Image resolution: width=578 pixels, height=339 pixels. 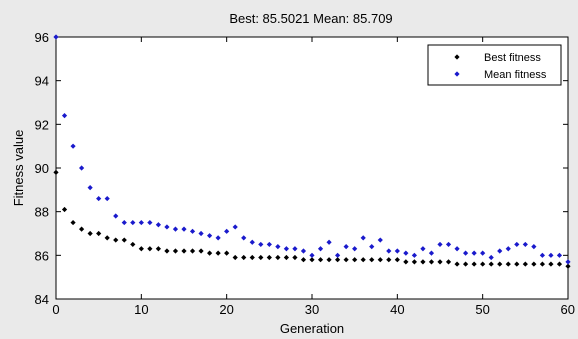 What do you see at coordinates (226, 309) in the screenshot?
I see `x-tick-label: 20` at bounding box center [226, 309].